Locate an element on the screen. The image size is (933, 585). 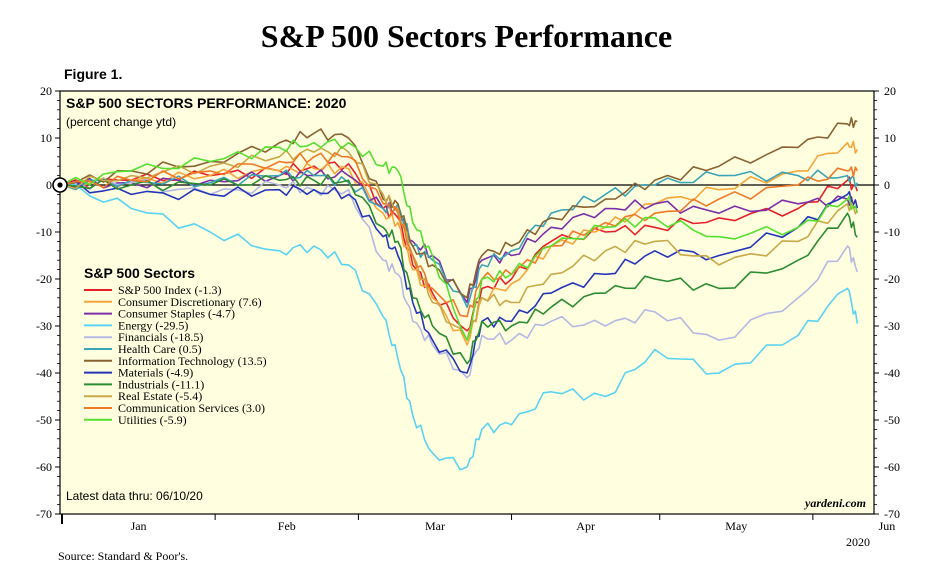
y-tick-label-right: 20 is located at coordinates (890, 91).